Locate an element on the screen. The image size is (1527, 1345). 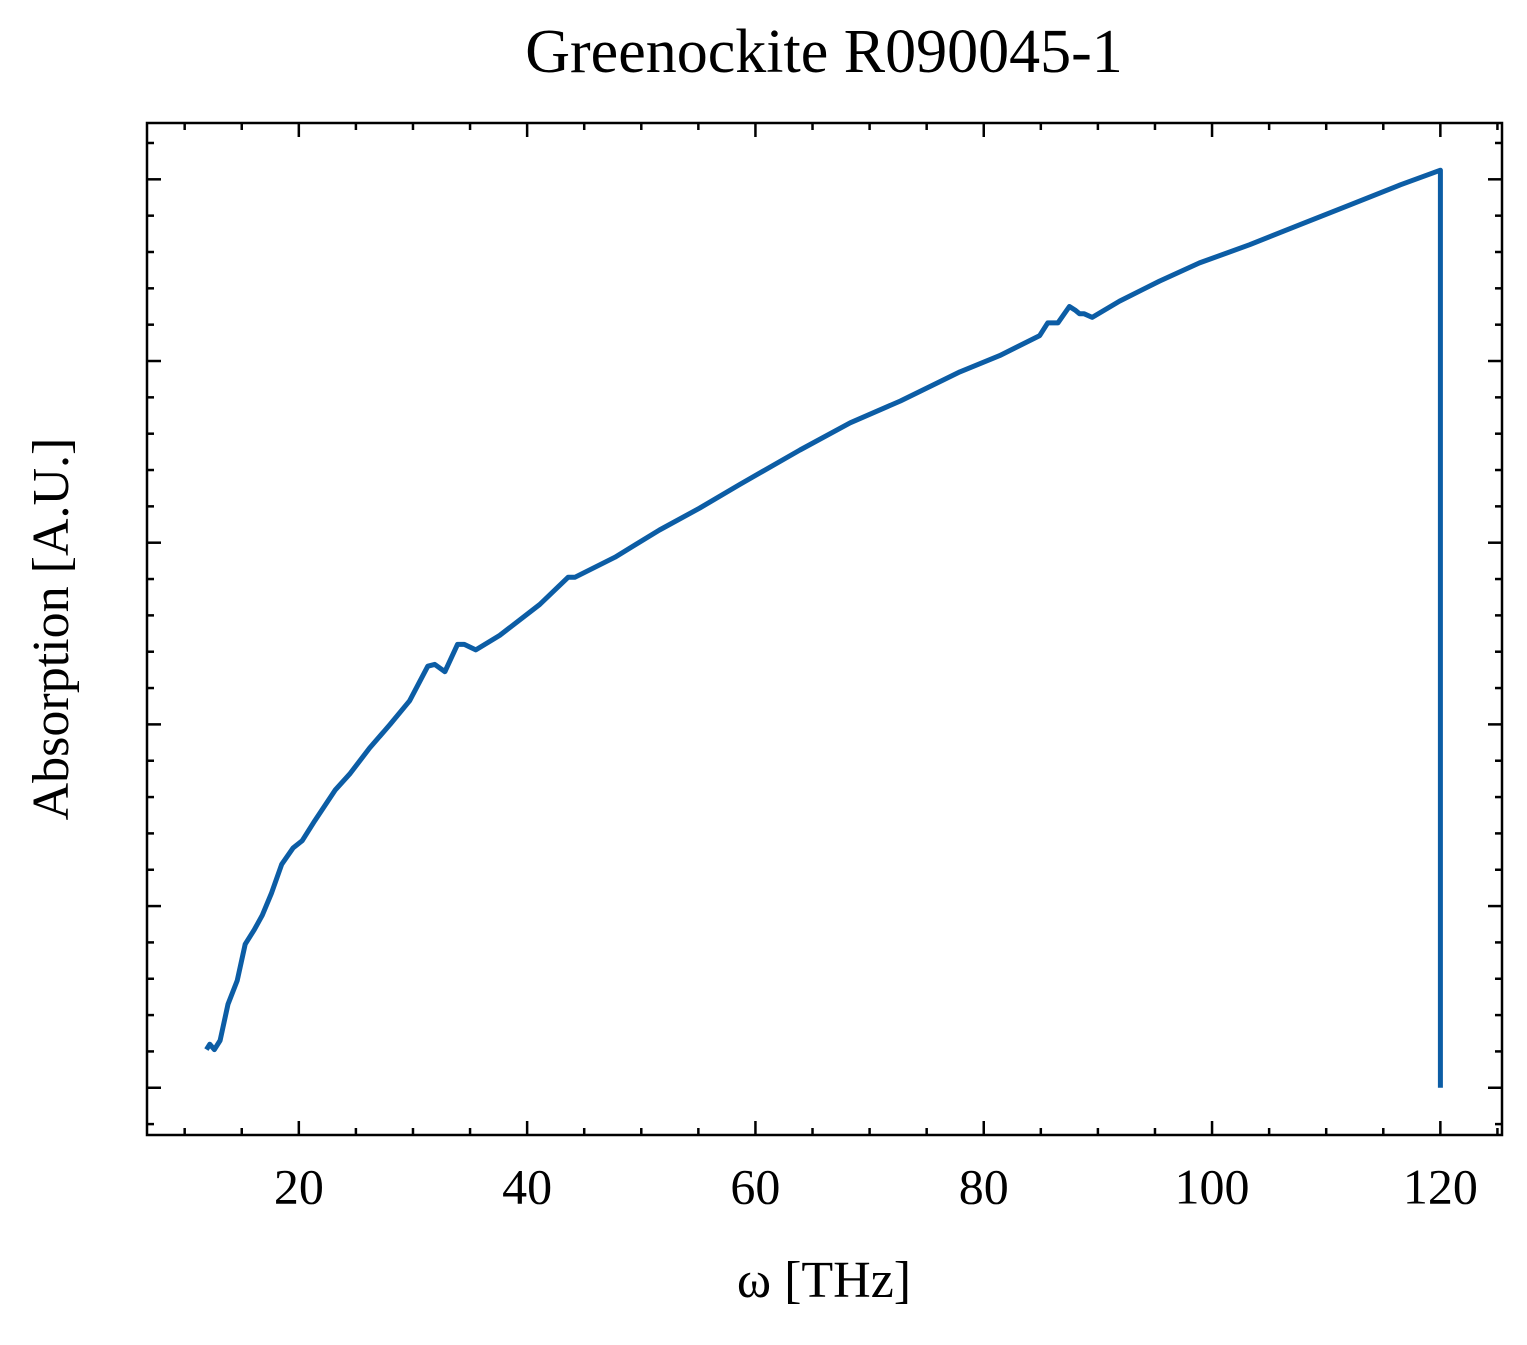
x-tick-label: 20 is located at coordinates (299, 1186).